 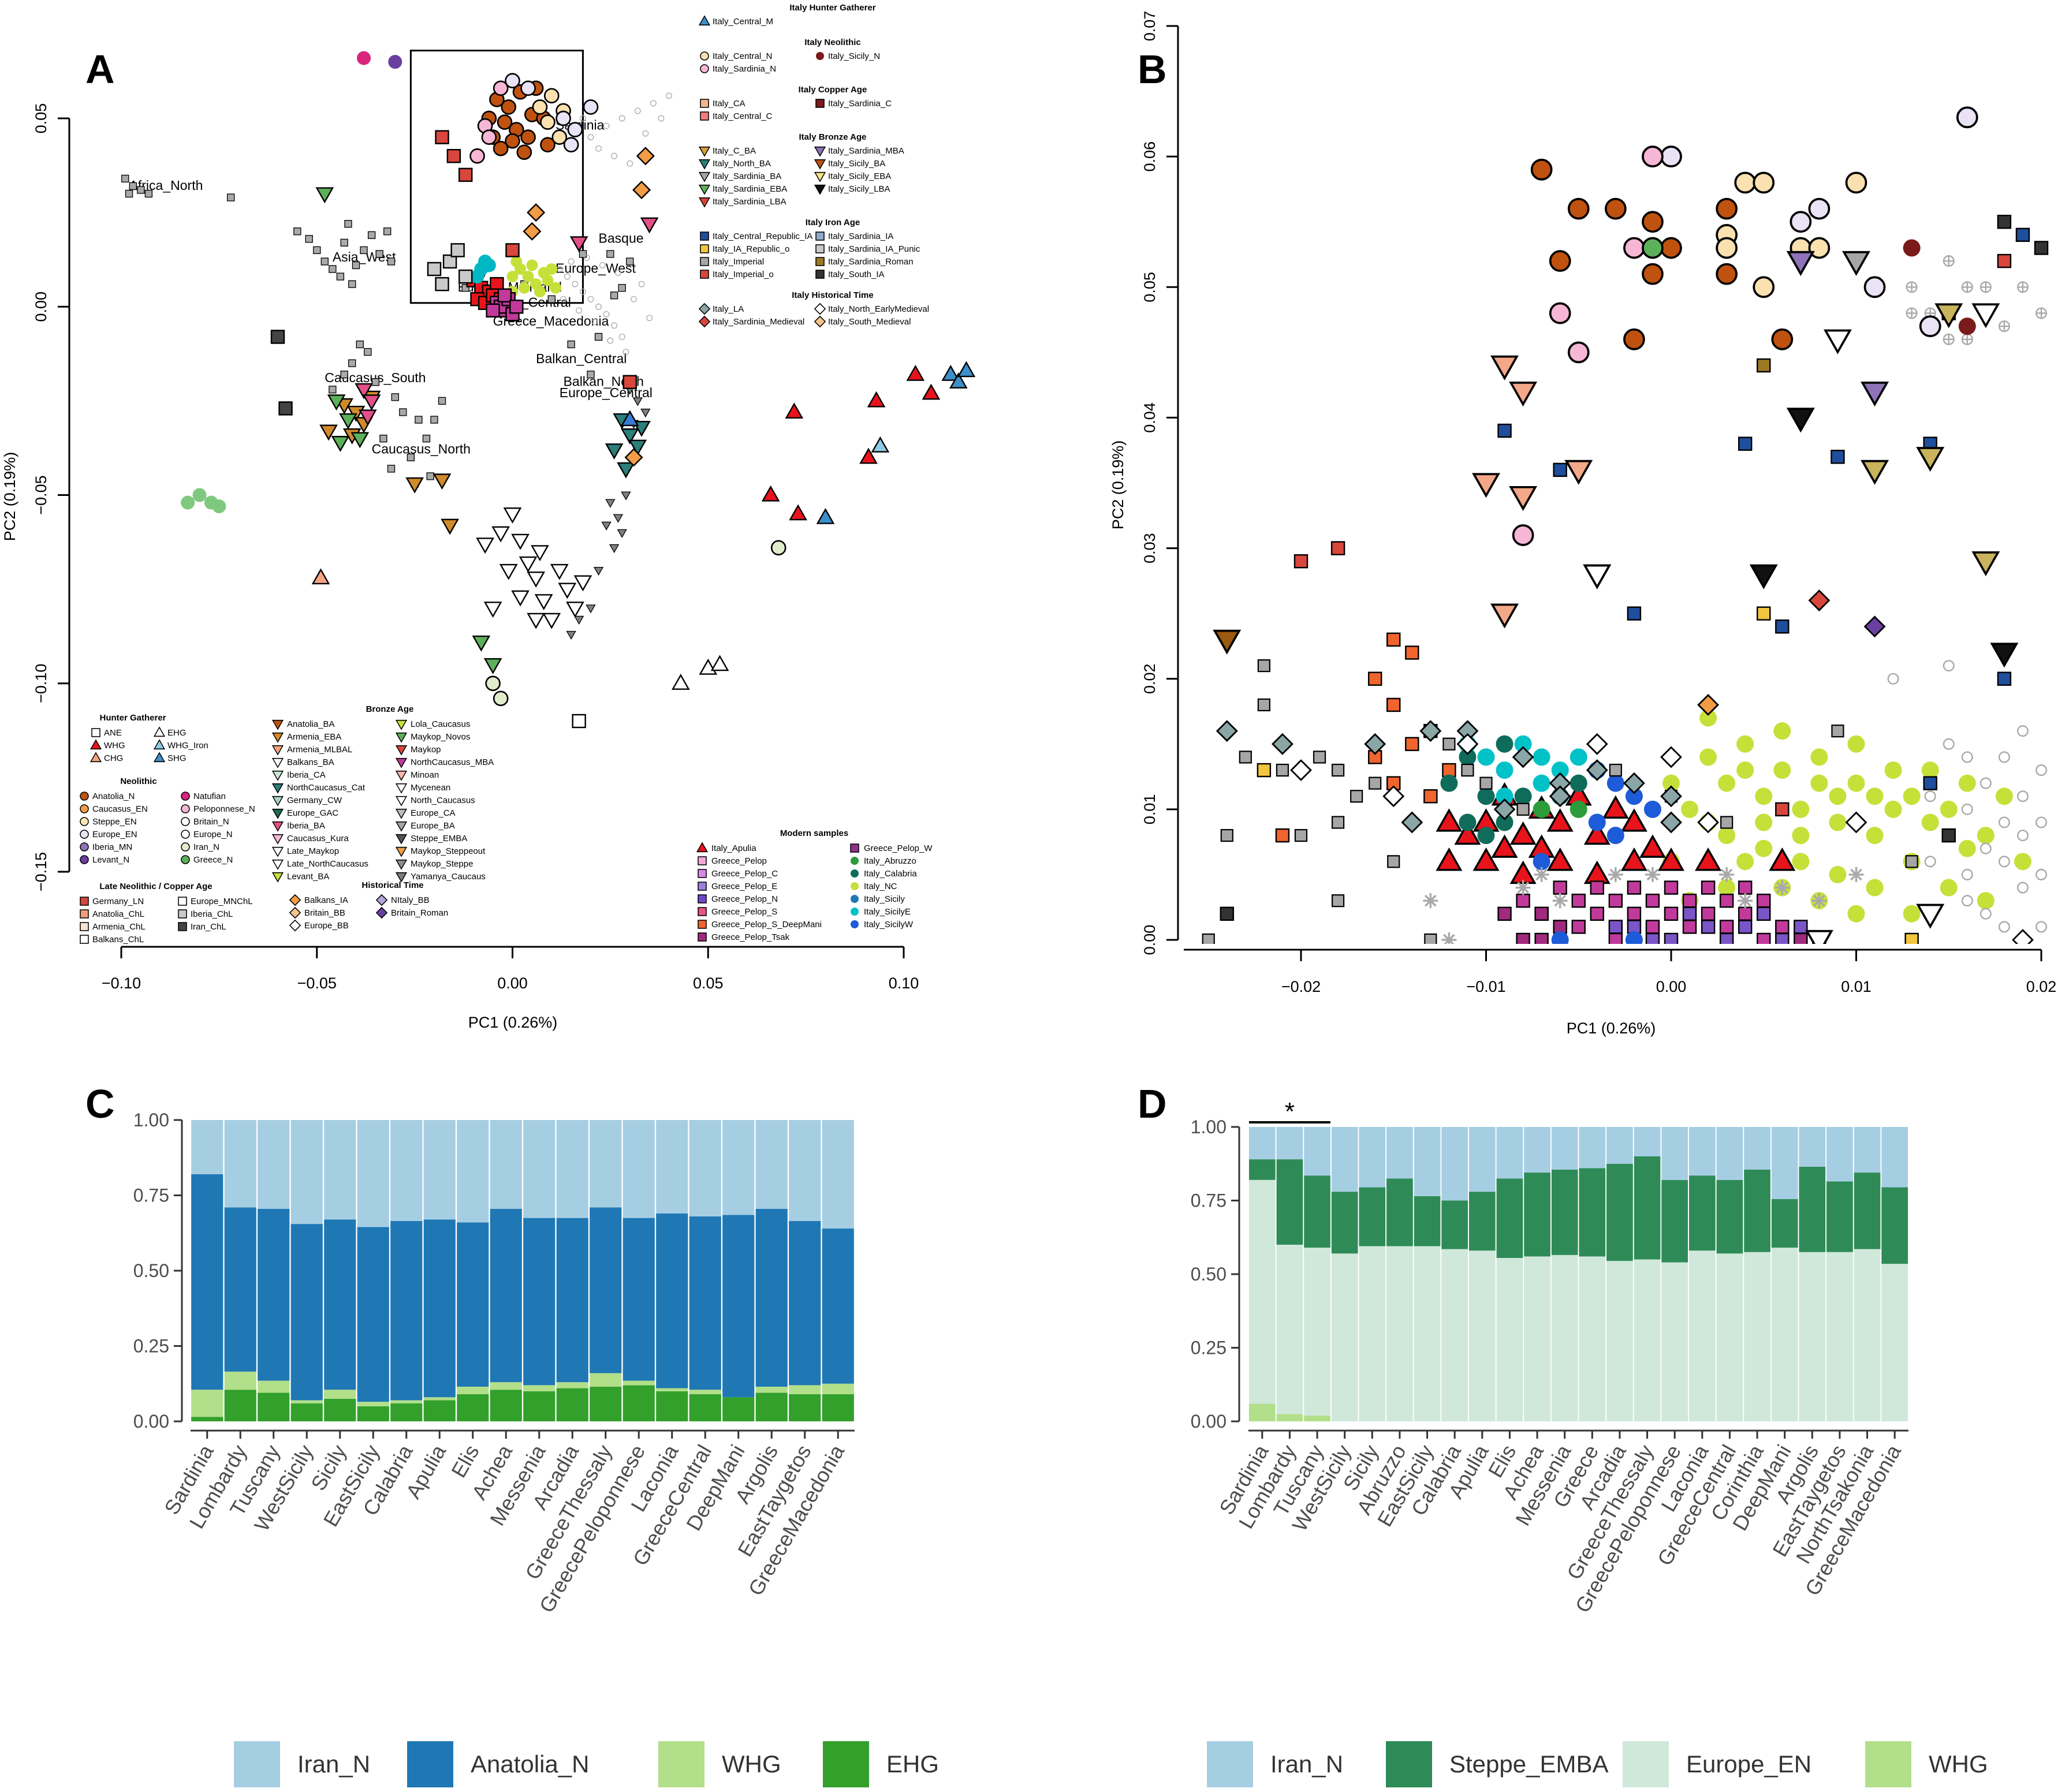 What do you see at coordinates (608, 513) in the screenshot?
I see `panel-a-series-europe-ba-grey-triangle` at bounding box center [608, 513].